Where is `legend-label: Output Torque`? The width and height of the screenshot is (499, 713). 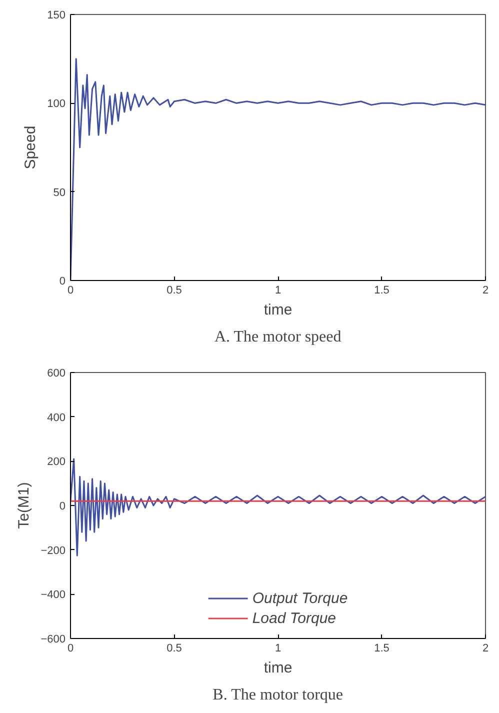 legend-label: Output Torque is located at coordinates (300, 598).